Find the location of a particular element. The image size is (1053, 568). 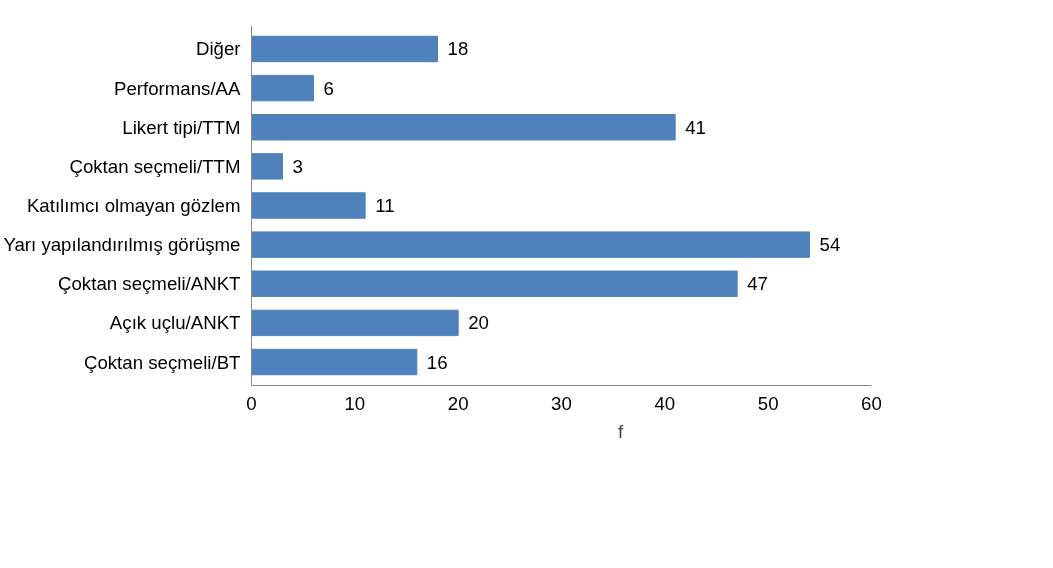

data-label: 47 is located at coordinates (757, 284).